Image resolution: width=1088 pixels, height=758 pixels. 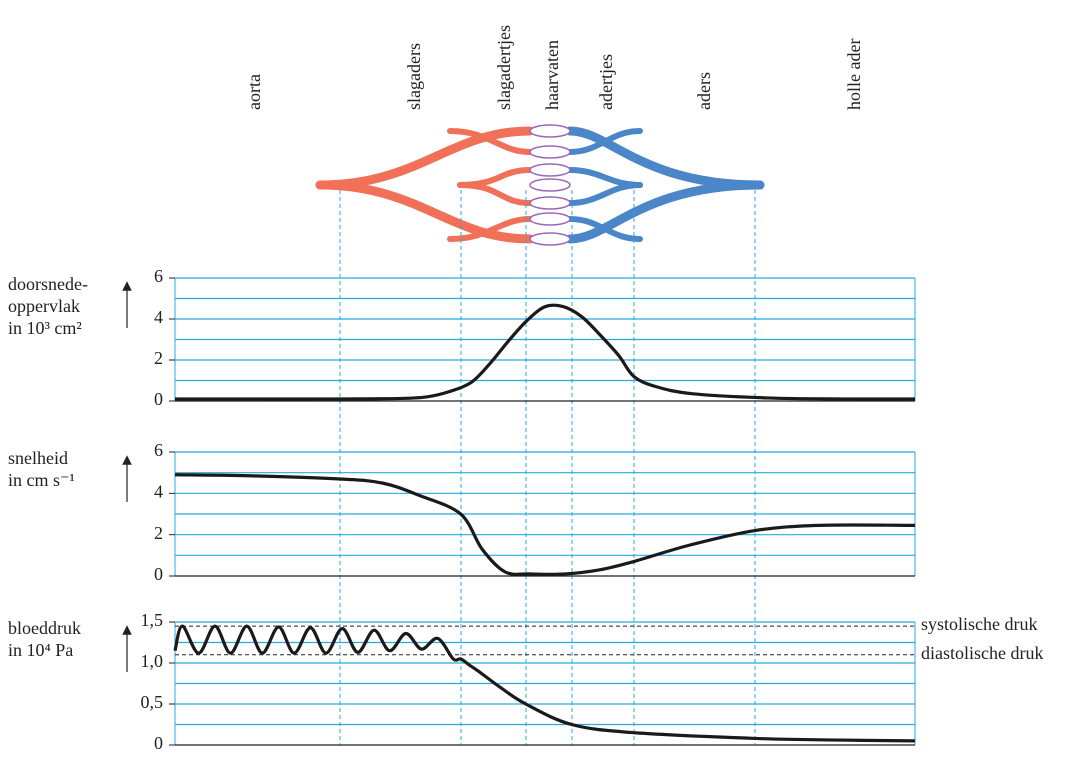 I want to click on vessel-label: holle ader, so click(x=854, y=74).